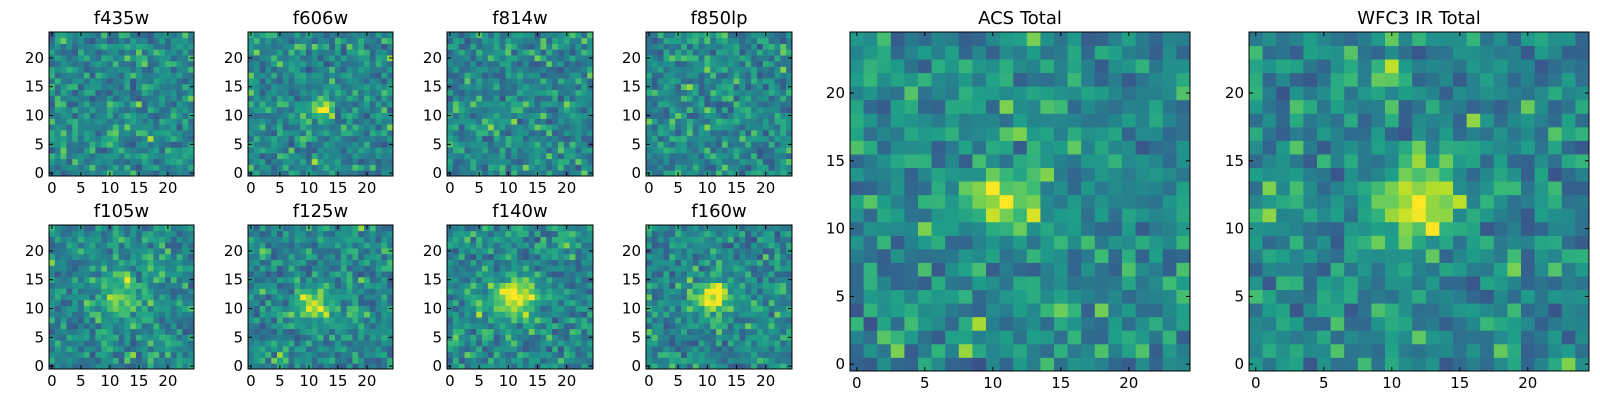 The width and height of the screenshot is (1600, 400). I want to click on y-tick-label: 20, so click(432, 251).